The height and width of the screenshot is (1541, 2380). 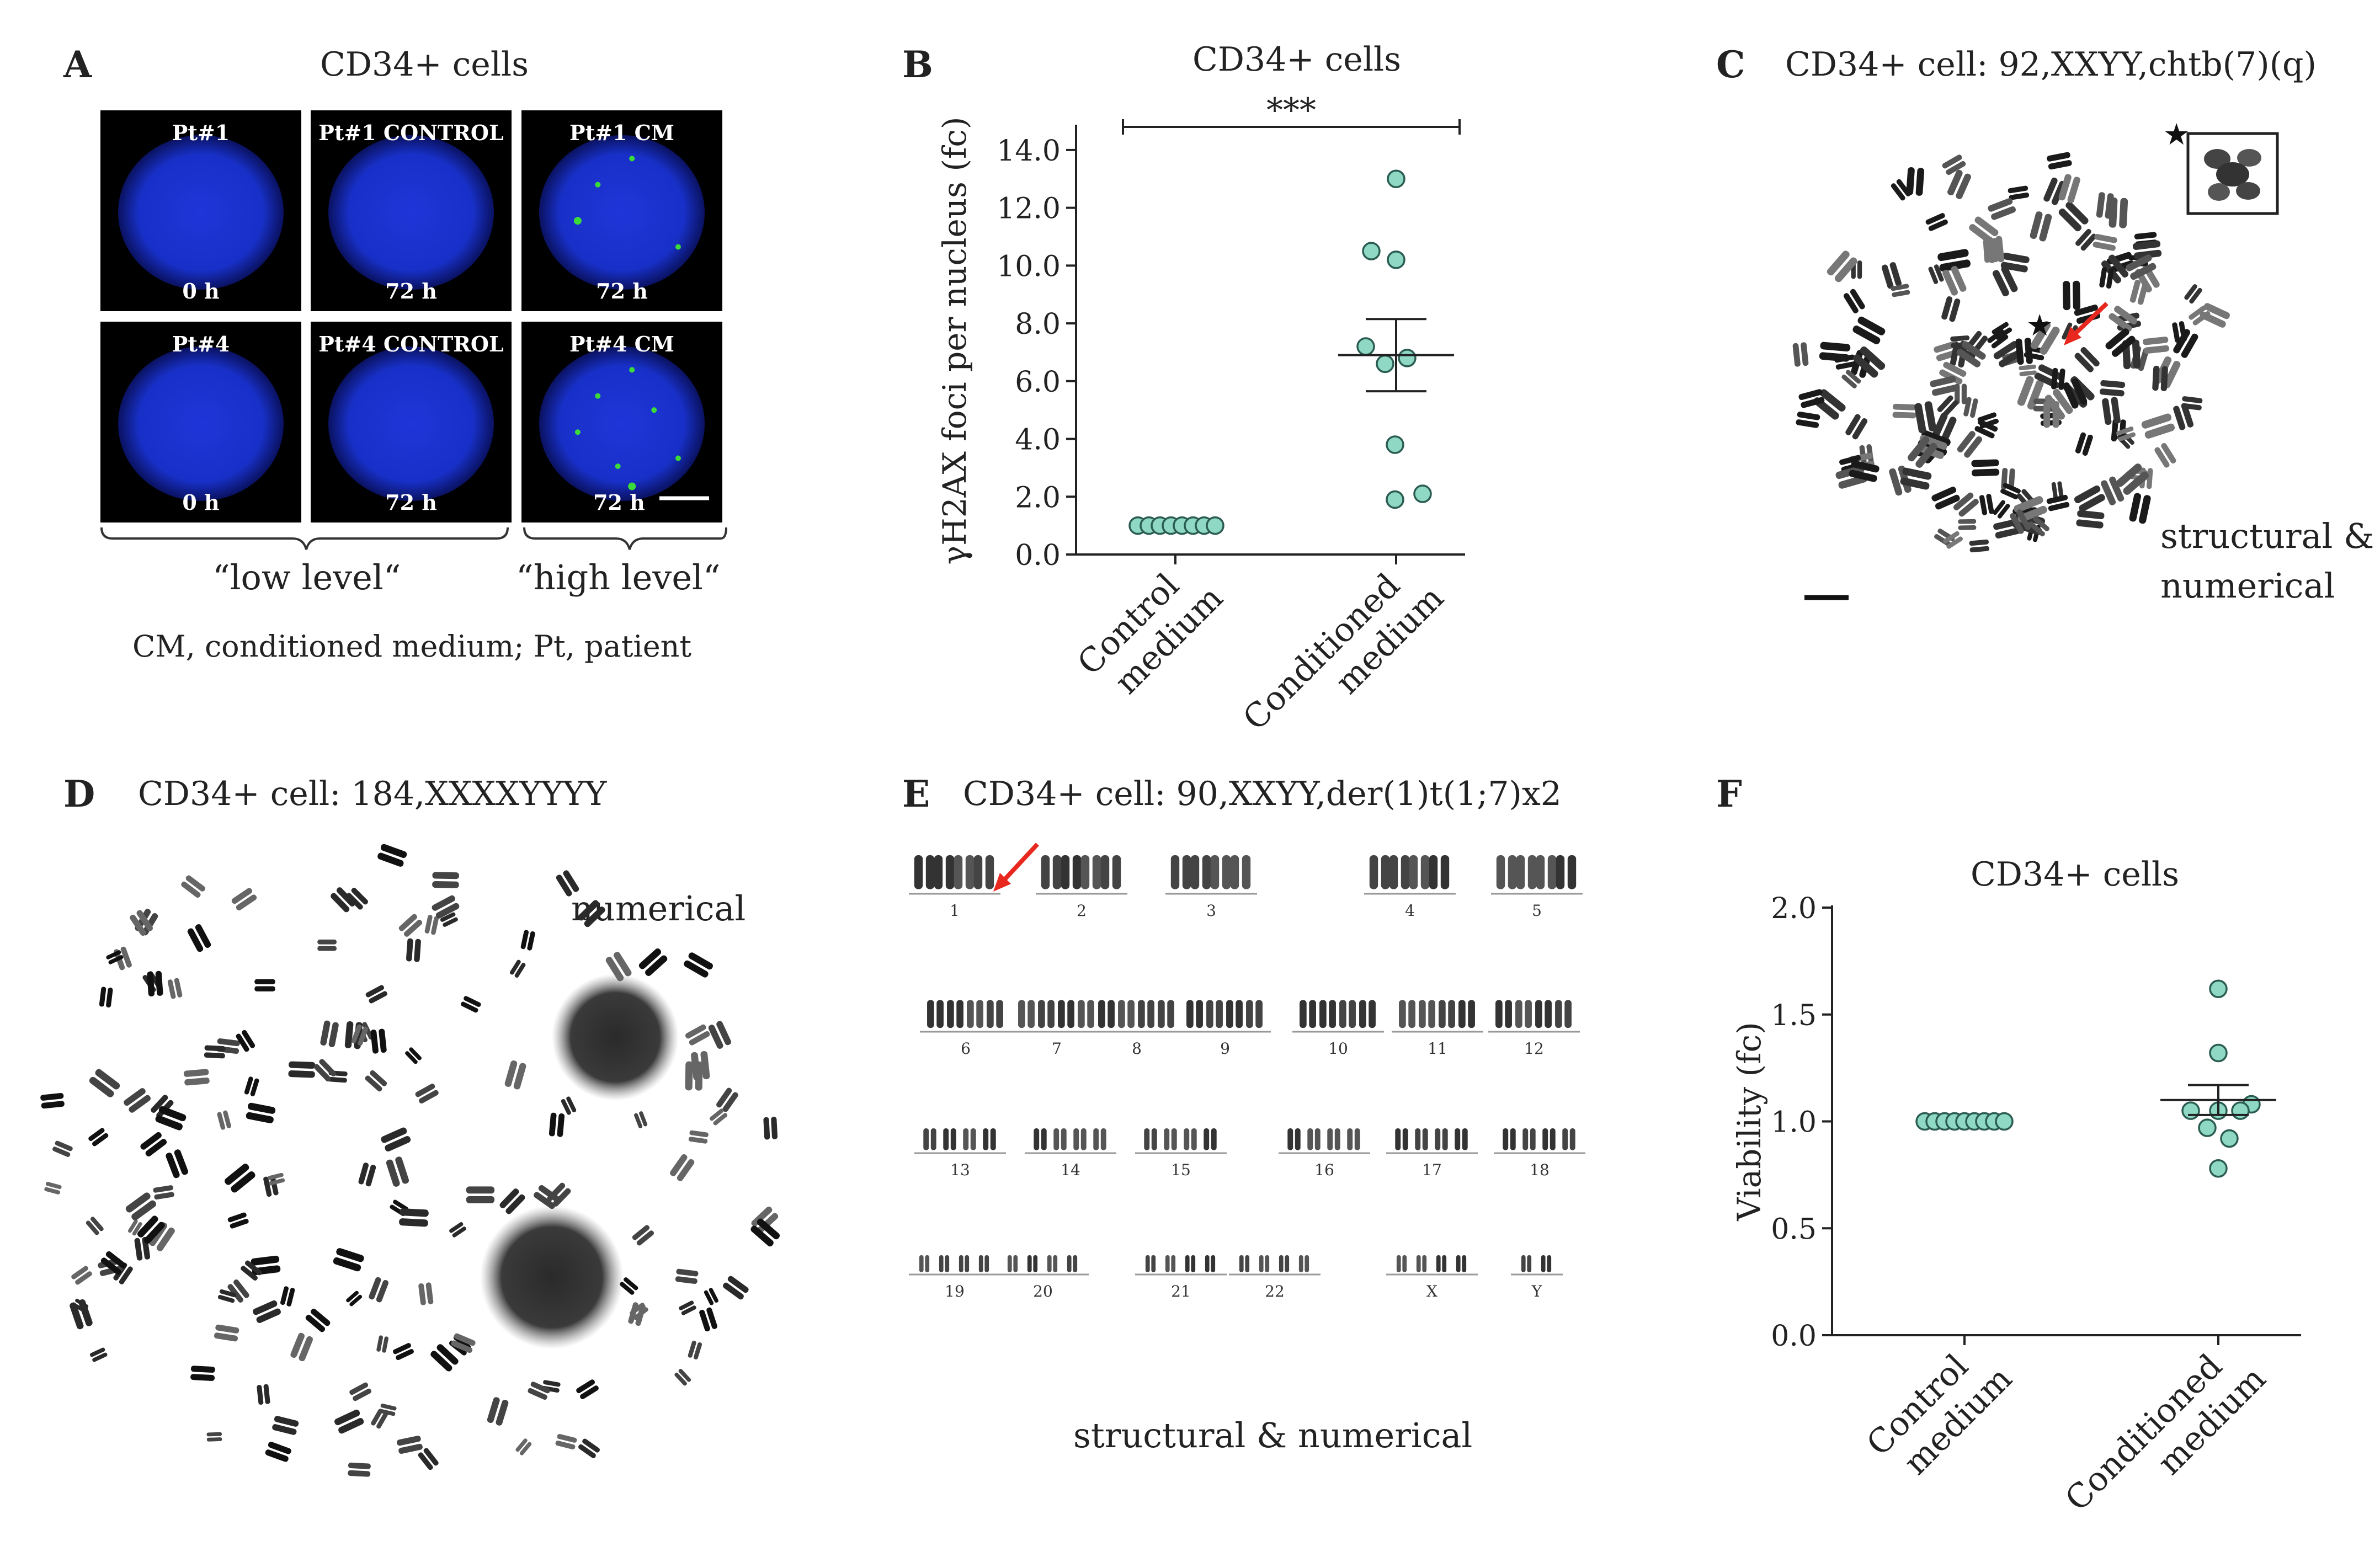 I want to click on karyotype-label: 1, so click(x=955, y=911).